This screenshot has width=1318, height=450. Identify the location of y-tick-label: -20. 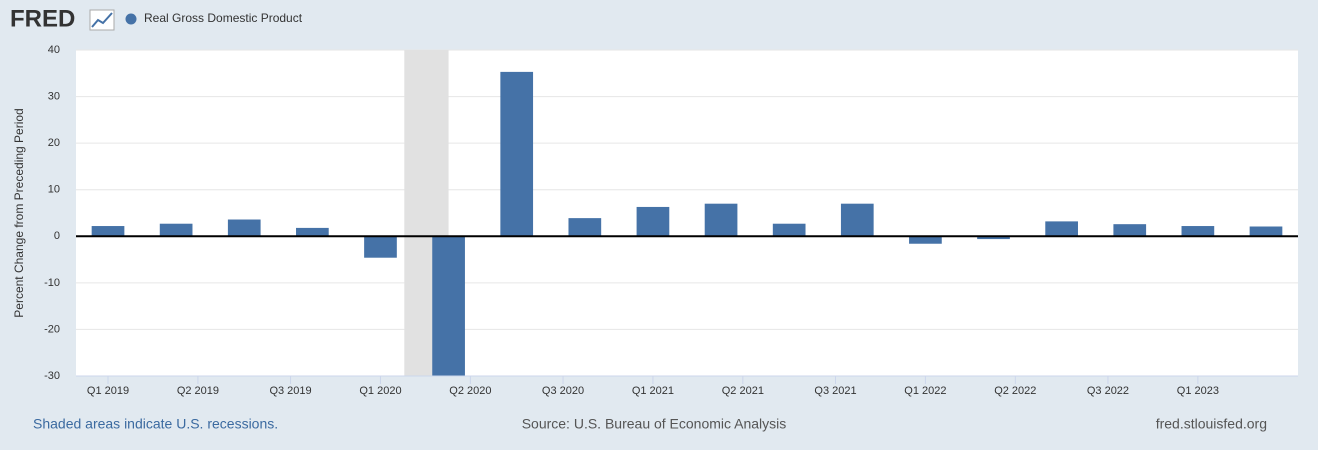
(52, 329).